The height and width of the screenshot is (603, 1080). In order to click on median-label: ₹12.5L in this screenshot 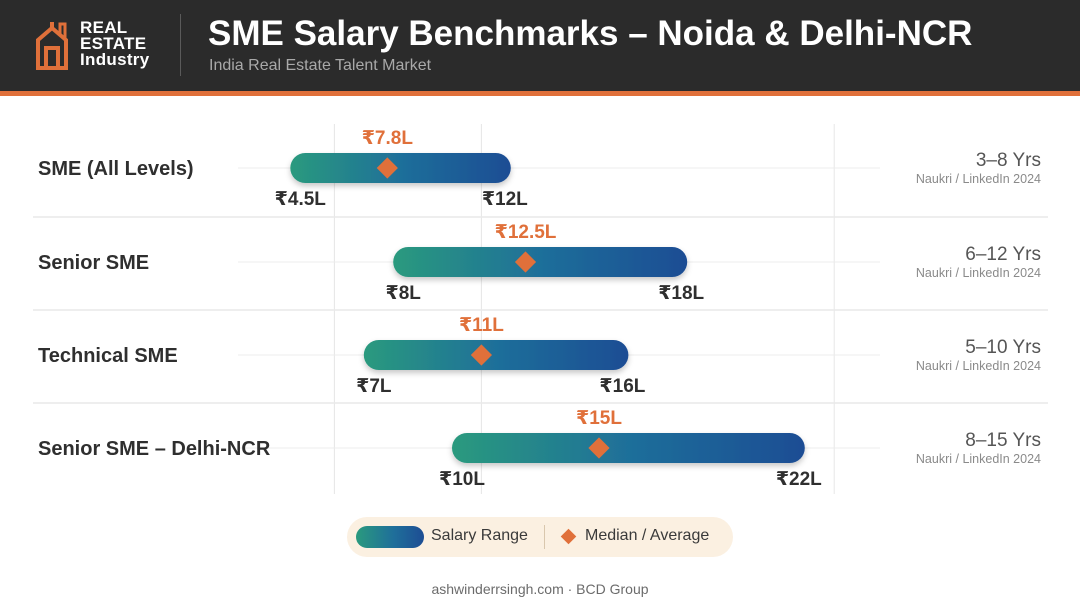, I will do `click(526, 232)`.